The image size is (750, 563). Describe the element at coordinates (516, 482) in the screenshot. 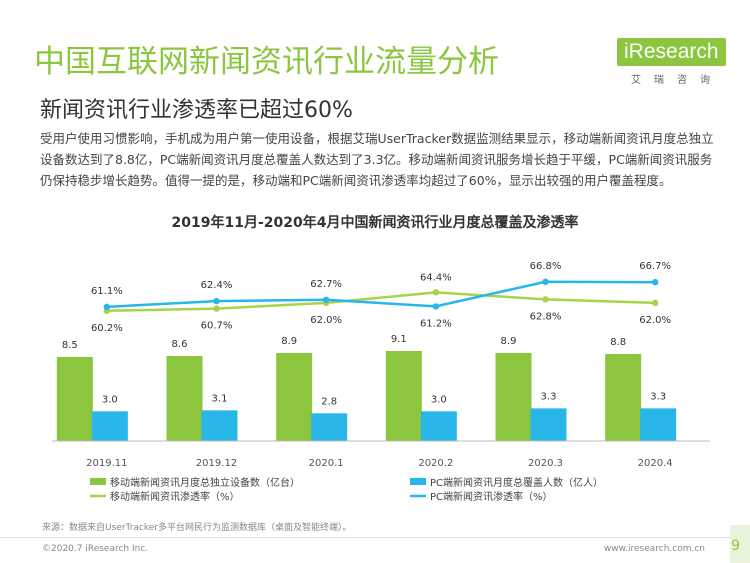

I see `legend-label-1: PC端新闻资讯月度总覆盖人数（亿人）` at that location.